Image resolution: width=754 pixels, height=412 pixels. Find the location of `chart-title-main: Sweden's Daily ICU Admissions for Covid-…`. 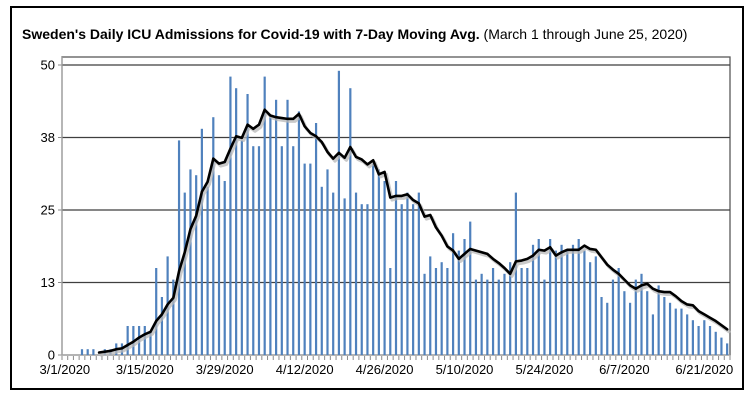

chart-title-main: Sweden's Daily ICU Admissions for Covid-… is located at coordinates (251, 34).